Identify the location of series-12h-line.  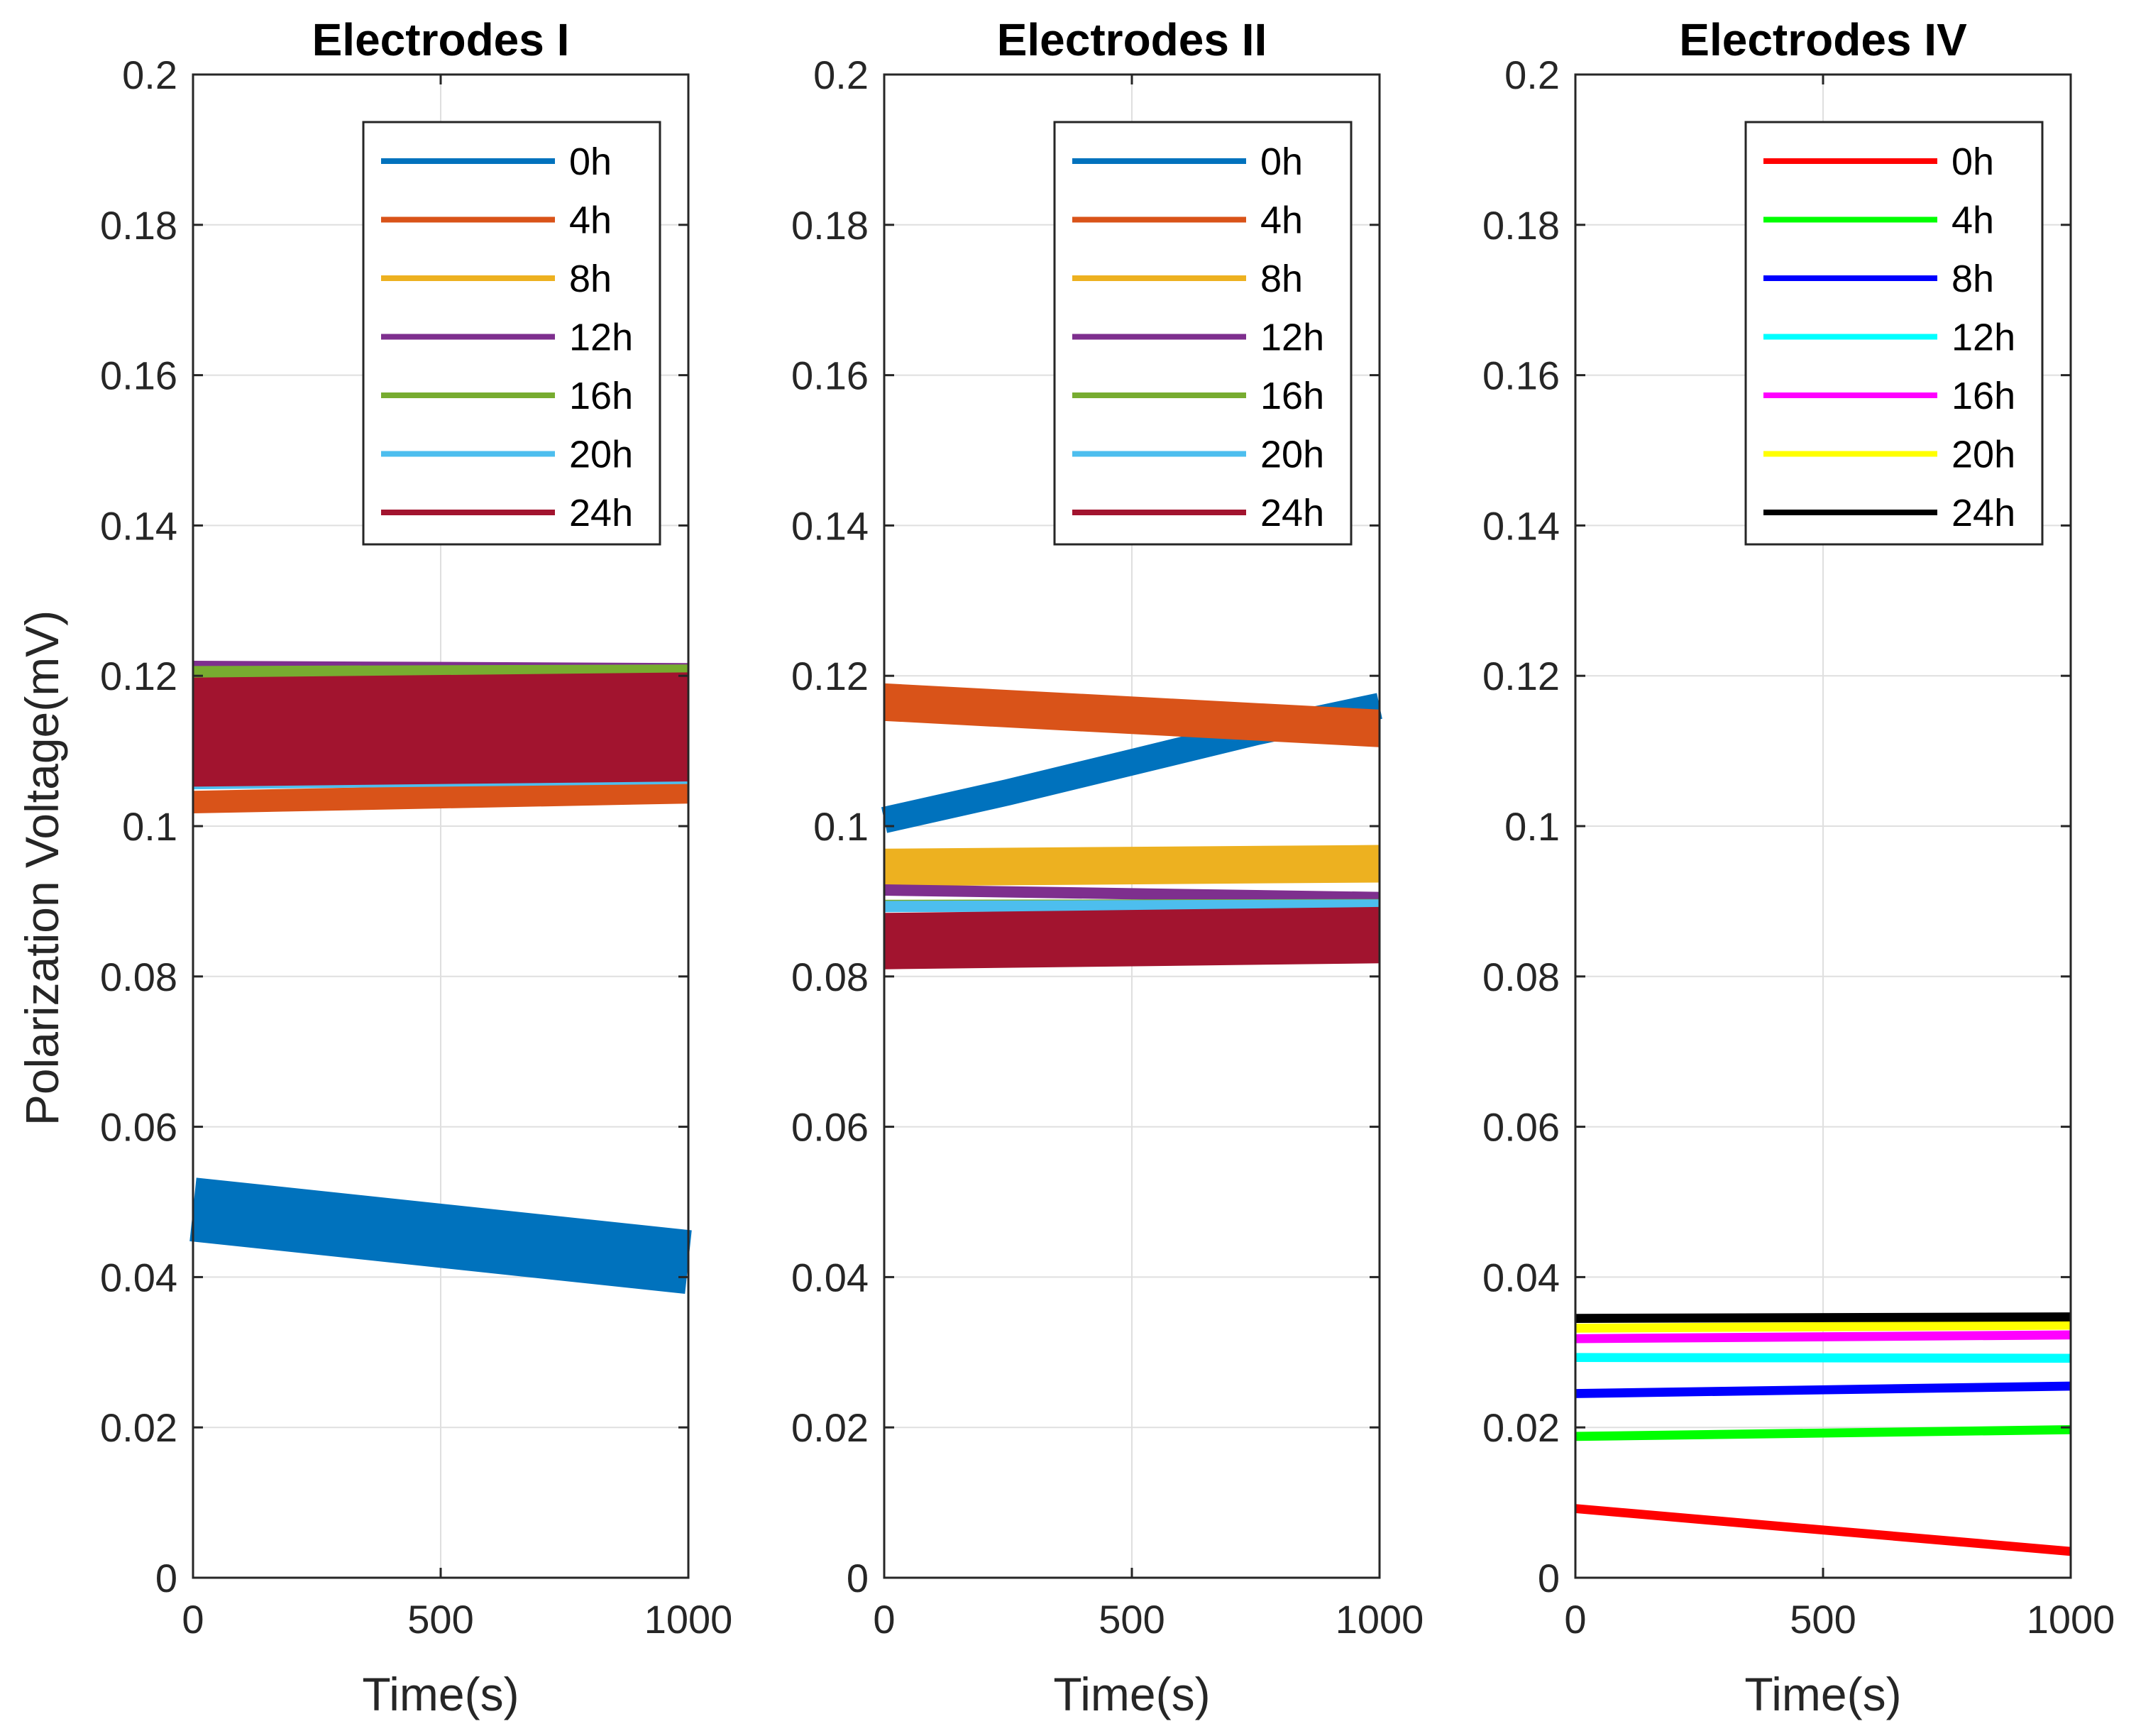
(1132, 893).